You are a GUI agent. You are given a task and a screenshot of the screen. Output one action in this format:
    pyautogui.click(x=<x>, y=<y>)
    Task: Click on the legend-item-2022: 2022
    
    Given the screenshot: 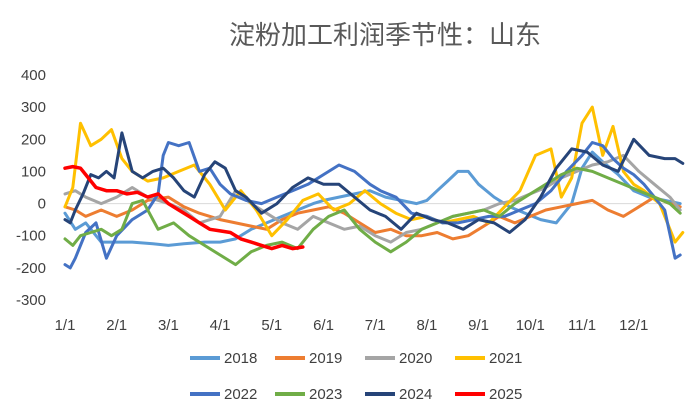 What is the action you would take?
    pyautogui.click(x=223, y=394)
    